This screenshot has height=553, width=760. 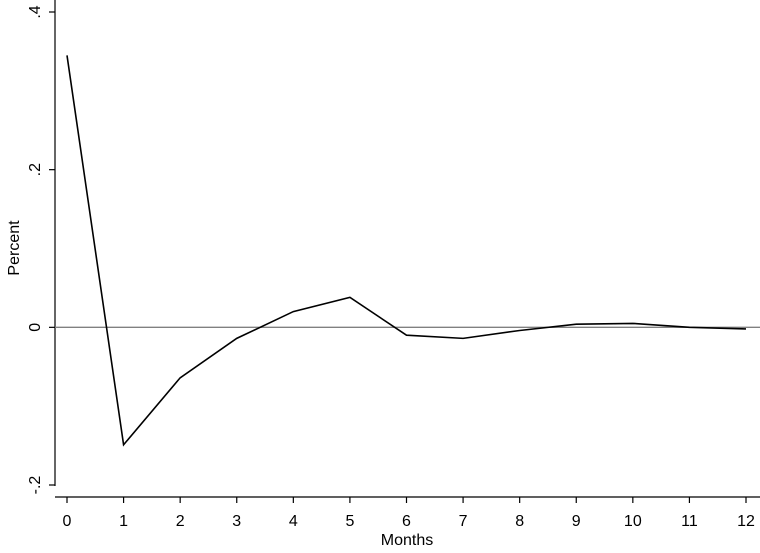 I want to click on x-tick-label: 9, so click(x=576, y=521).